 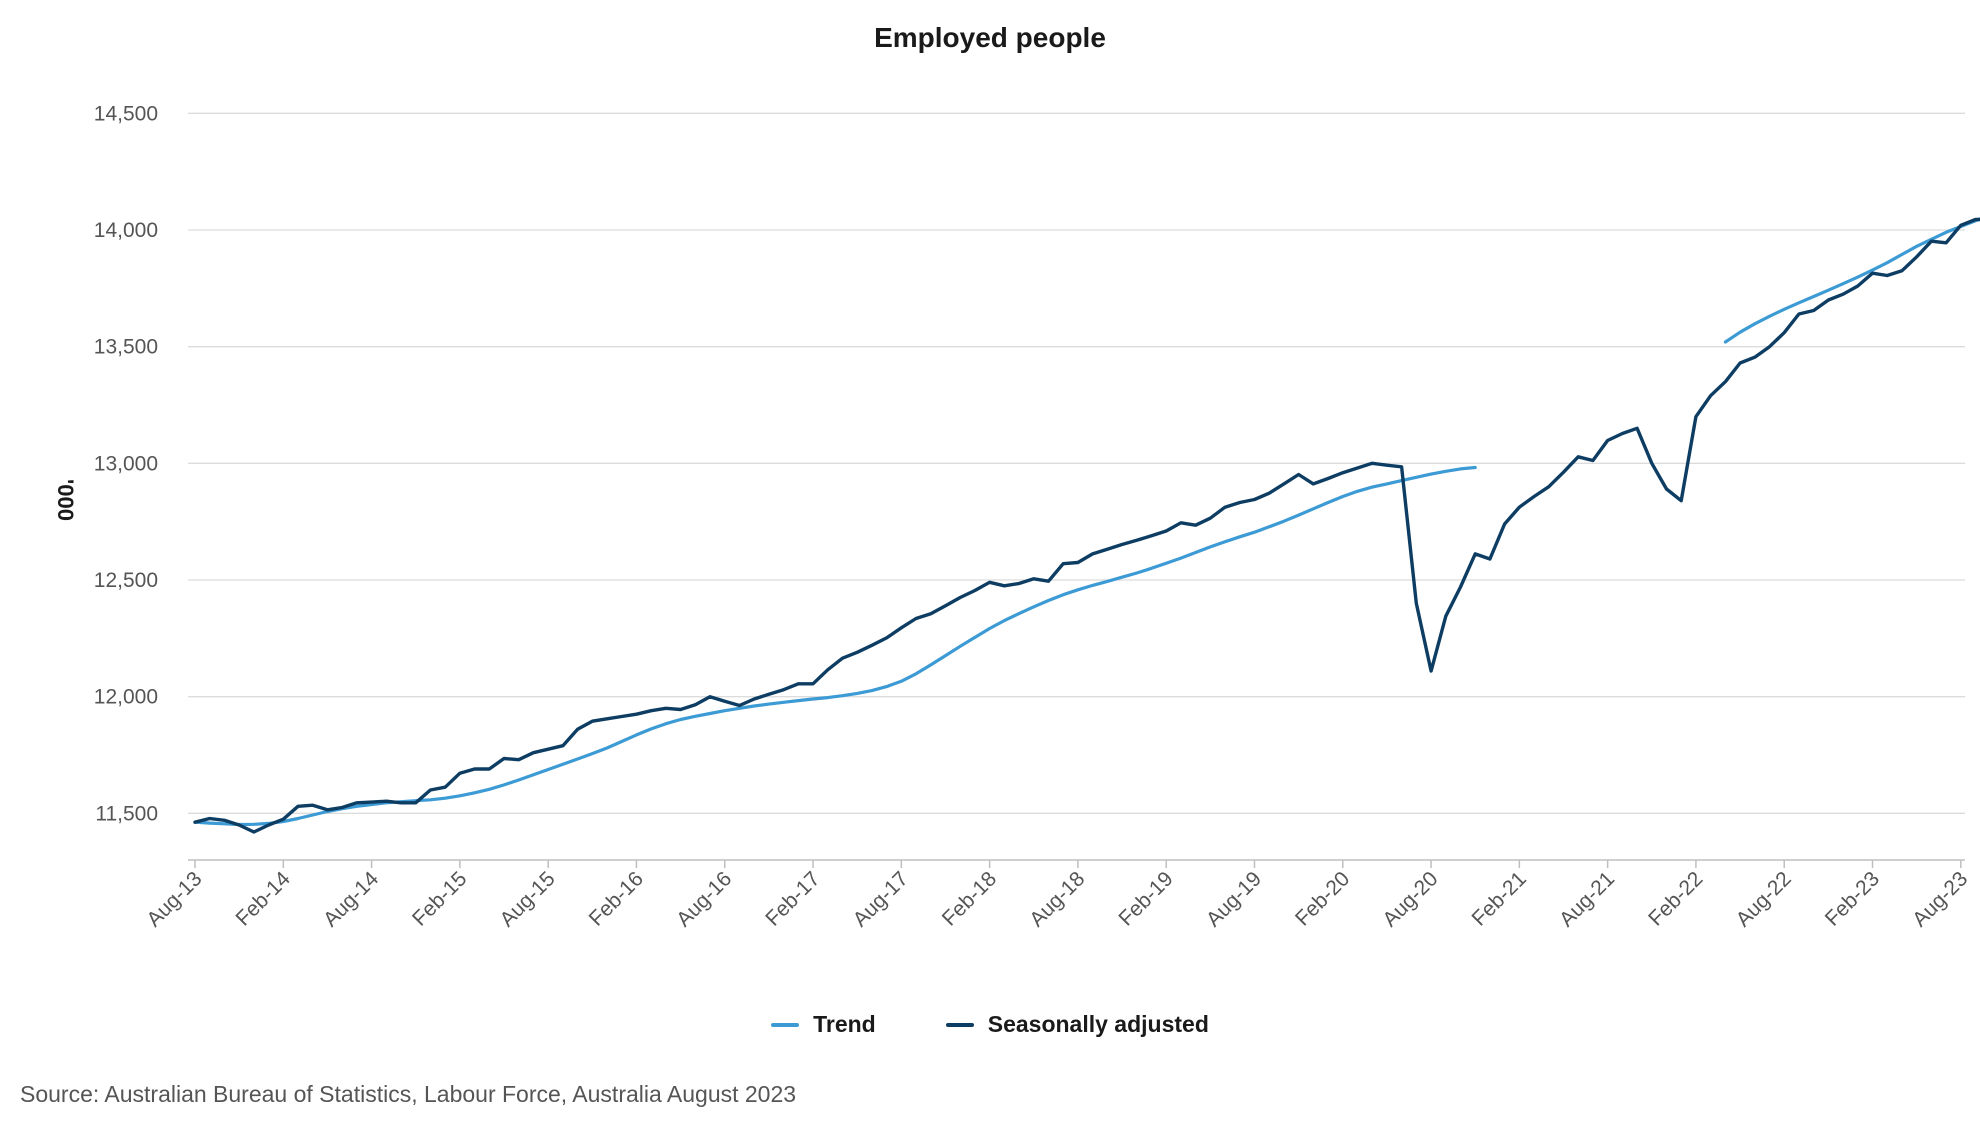 I want to click on x-tick-label: Feb-21, so click(x=1499, y=898).